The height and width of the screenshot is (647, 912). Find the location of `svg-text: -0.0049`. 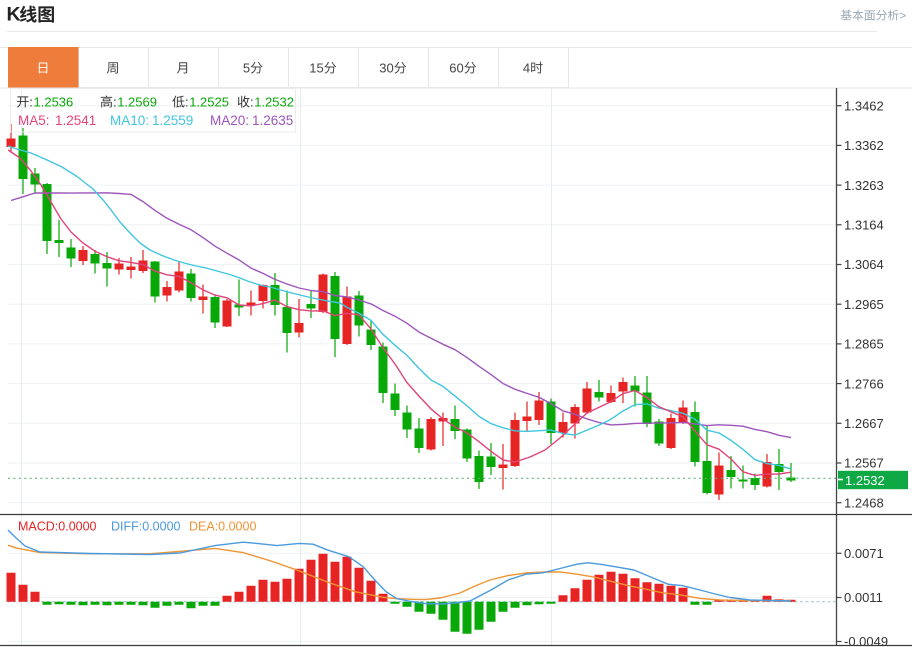

svg-text: -0.0049 is located at coordinates (866, 640).